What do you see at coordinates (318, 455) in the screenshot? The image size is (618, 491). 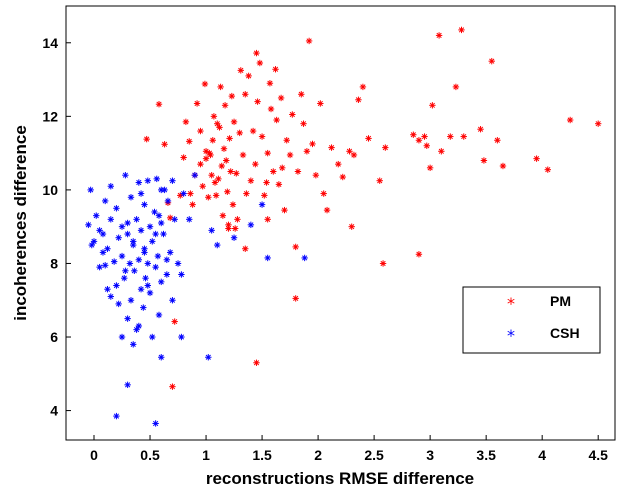 I see `x-tick-label: 2` at bounding box center [318, 455].